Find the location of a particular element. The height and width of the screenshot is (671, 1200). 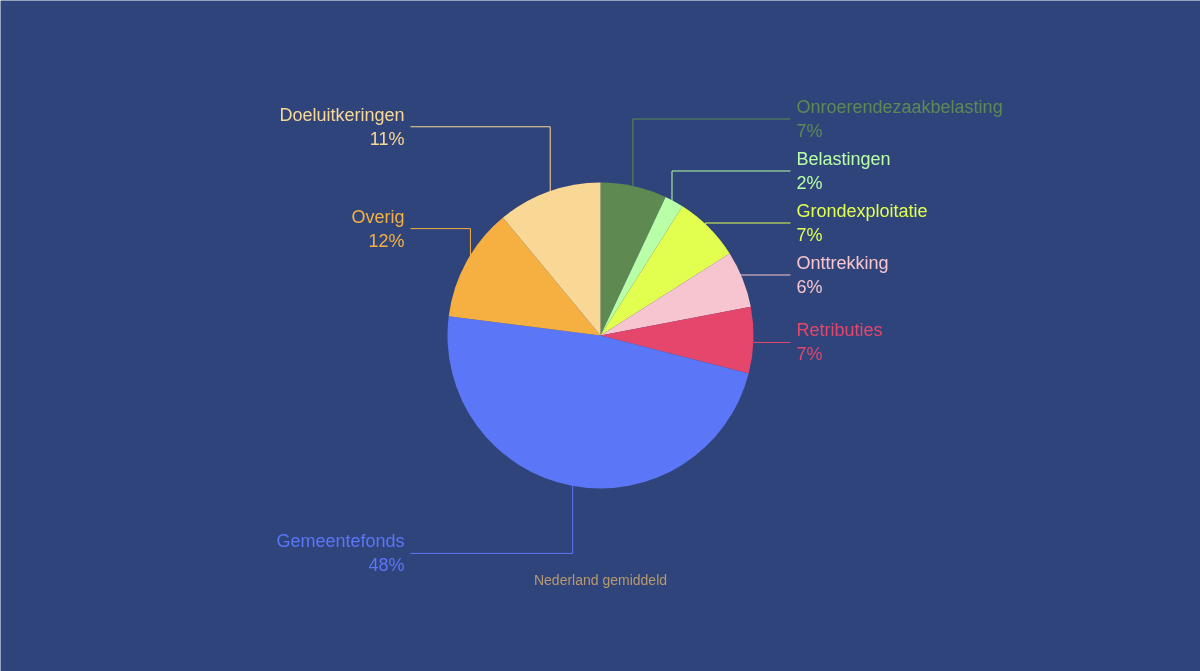

slice-label: Belastingen is located at coordinates (843, 158).